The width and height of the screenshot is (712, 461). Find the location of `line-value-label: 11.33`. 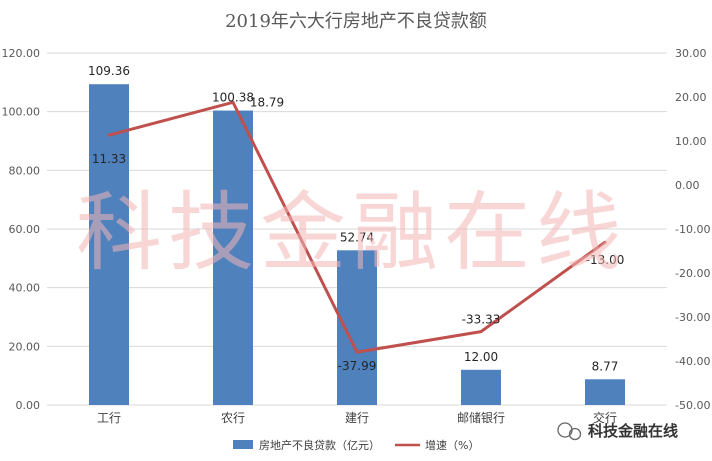

line-value-label: 11.33 is located at coordinates (109, 159).